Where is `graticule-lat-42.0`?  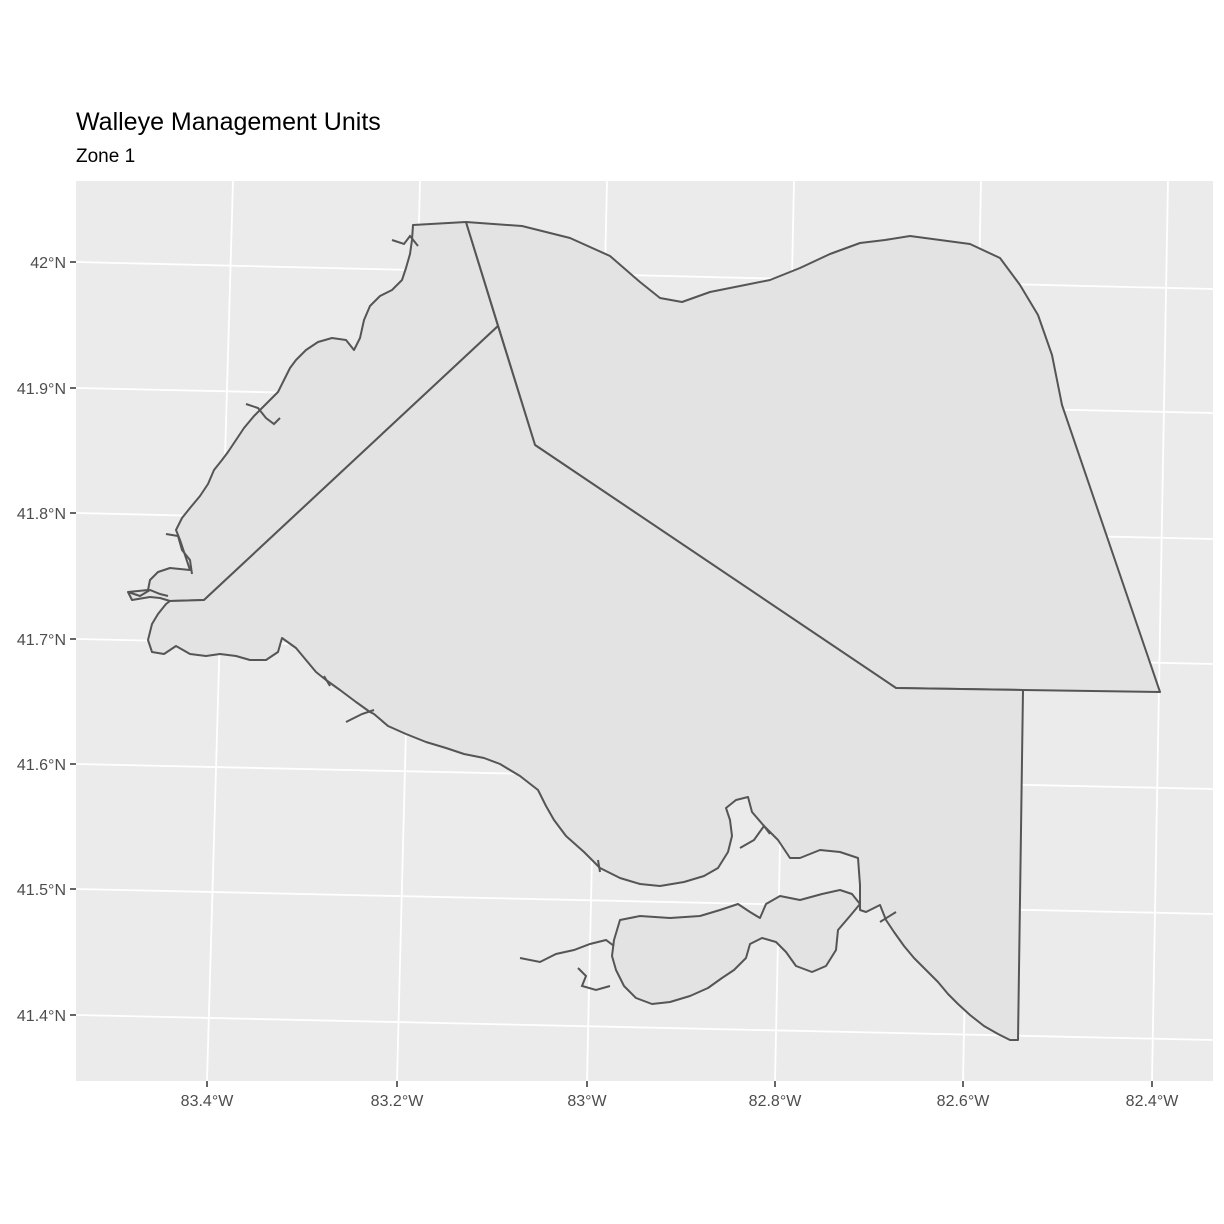 graticule-lat-42.0 is located at coordinates (644, 275).